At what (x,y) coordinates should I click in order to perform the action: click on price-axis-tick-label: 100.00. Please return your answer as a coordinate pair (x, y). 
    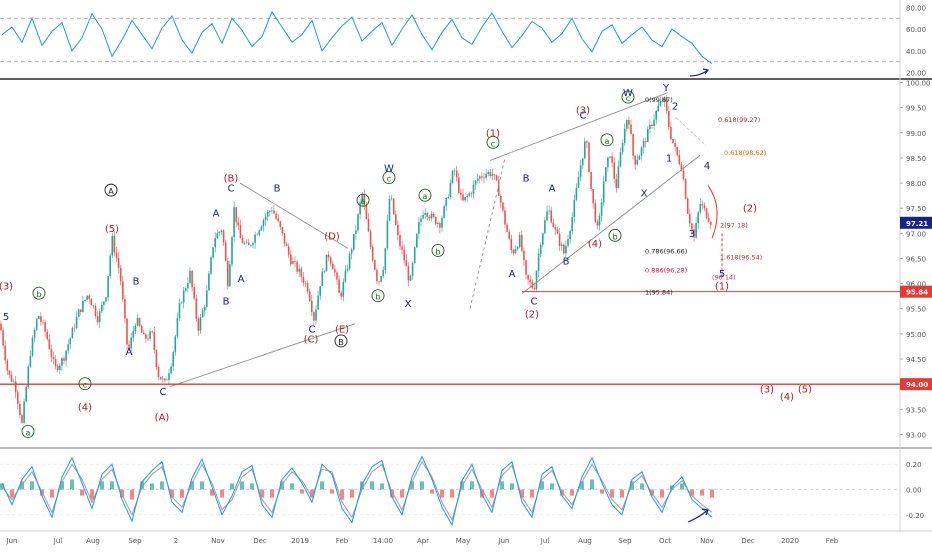
    Looking at the image, I should click on (918, 84).